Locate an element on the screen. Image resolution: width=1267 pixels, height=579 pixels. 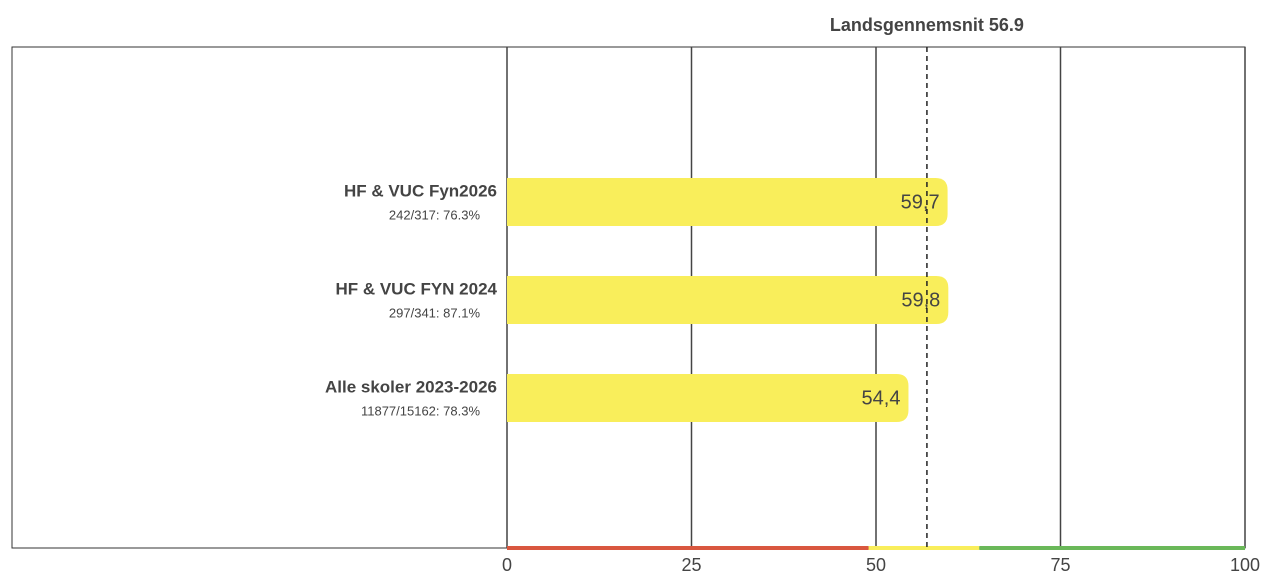
category-label: HF & VUC Fyn2026 is located at coordinates (420, 190).